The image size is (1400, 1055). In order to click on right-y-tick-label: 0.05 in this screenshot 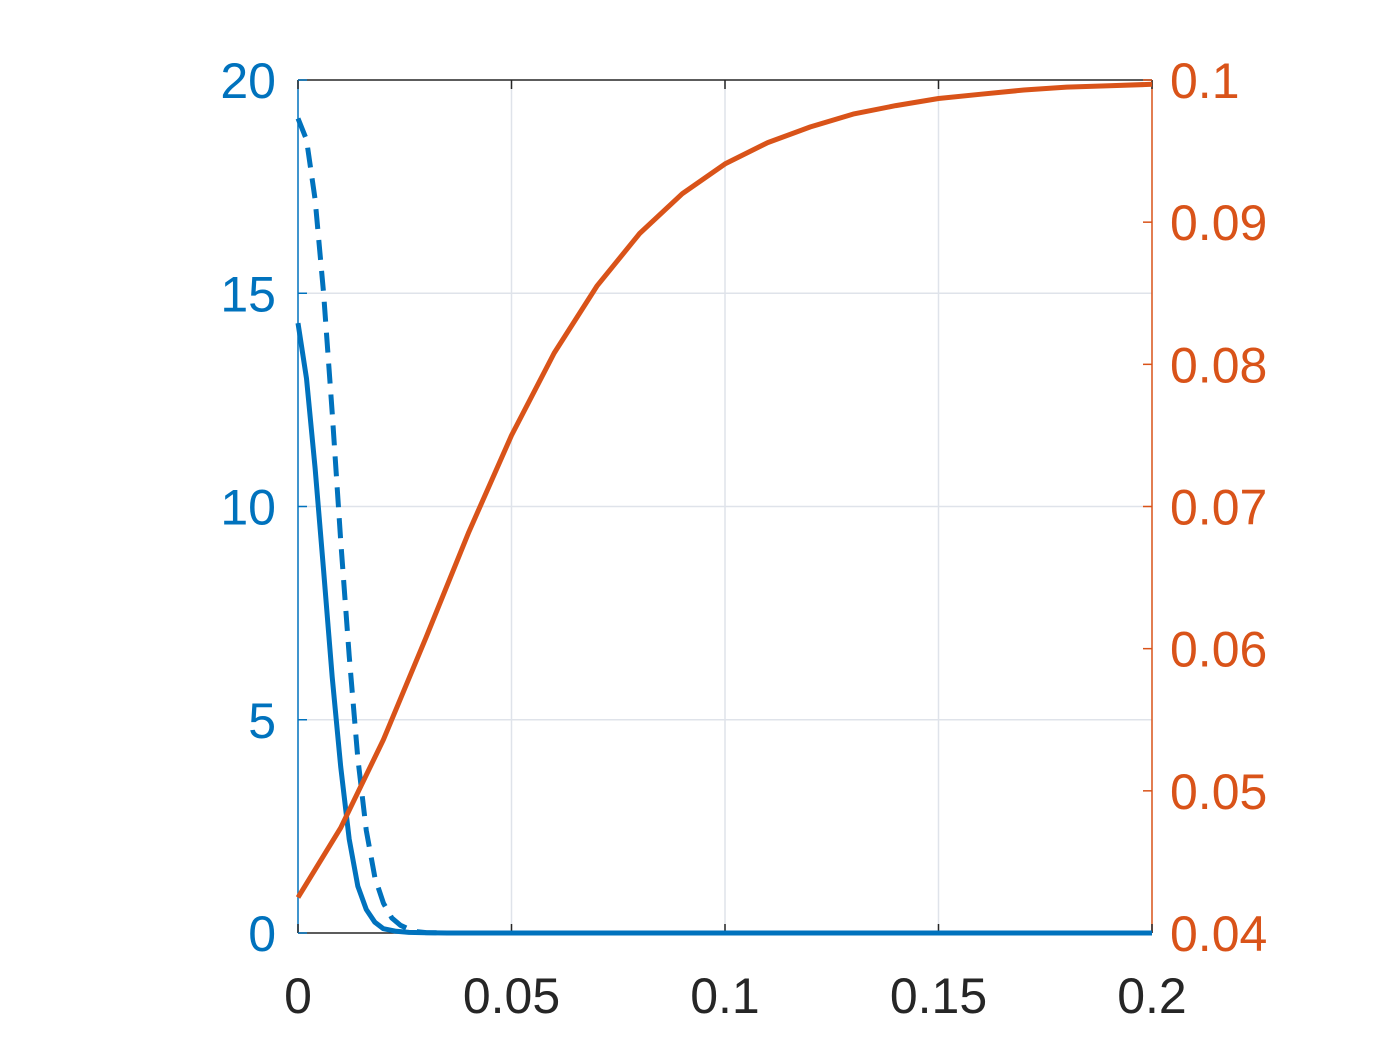, I will do `click(1218, 792)`.